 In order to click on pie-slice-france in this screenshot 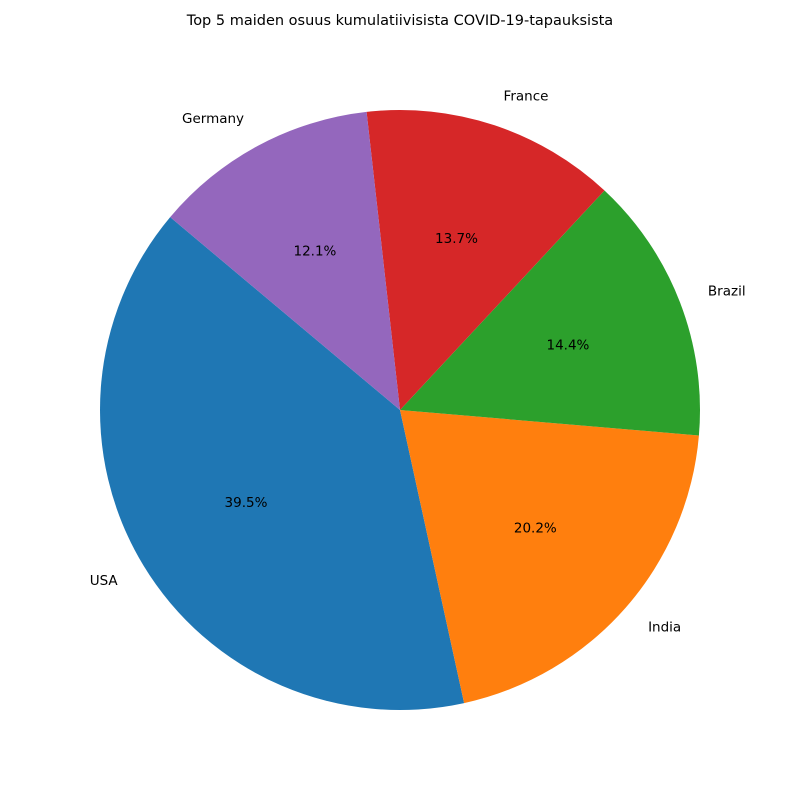, I will do `click(485, 260)`.